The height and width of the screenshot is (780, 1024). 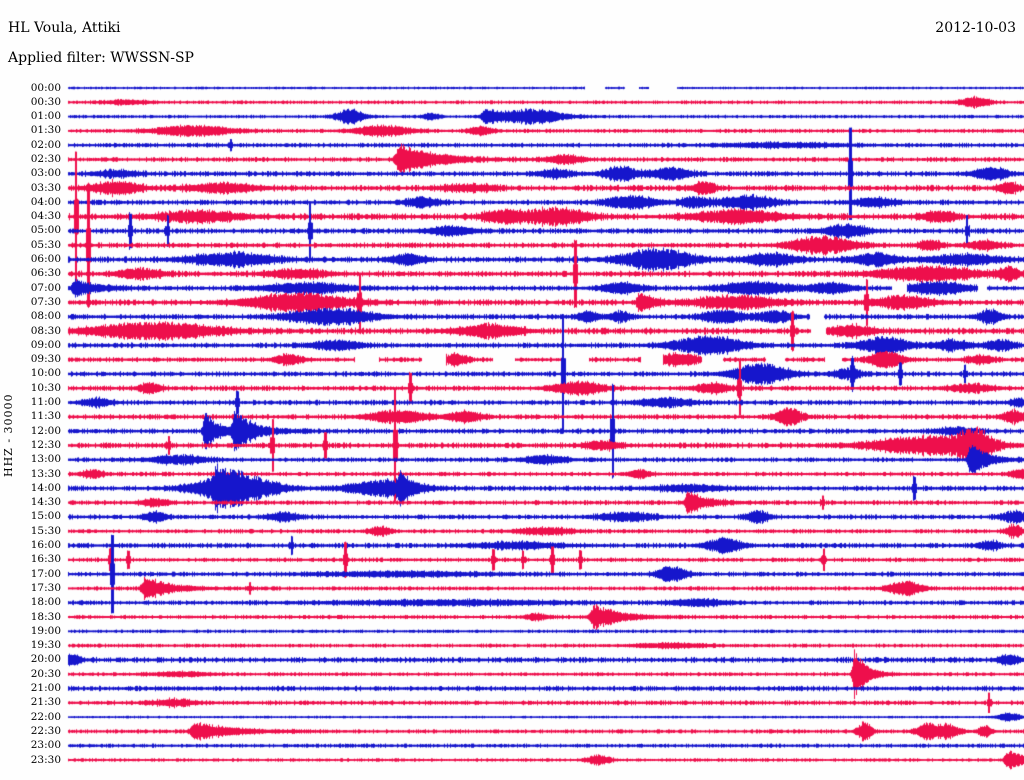 What do you see at coordinates (45, 673) in the screenshot?
I see `time-label: 20:30` at bounding box center [45, 673].